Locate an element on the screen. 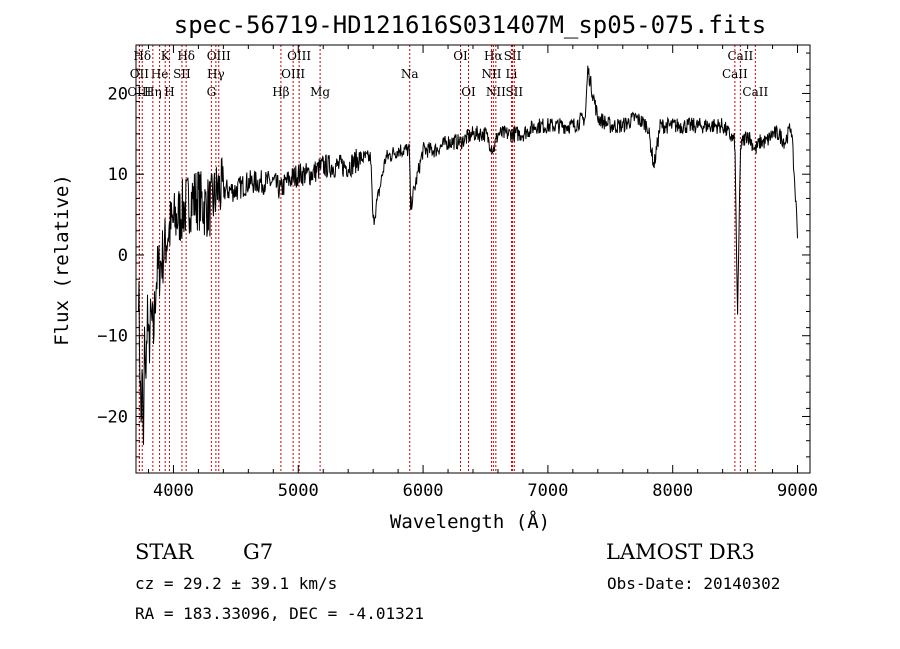  x-tick-label: 7000 is located at coordinates (547, 491).